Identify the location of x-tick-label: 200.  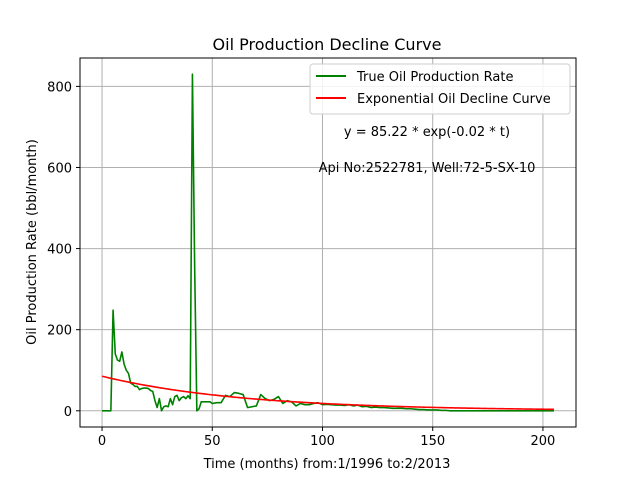
(543, 441).